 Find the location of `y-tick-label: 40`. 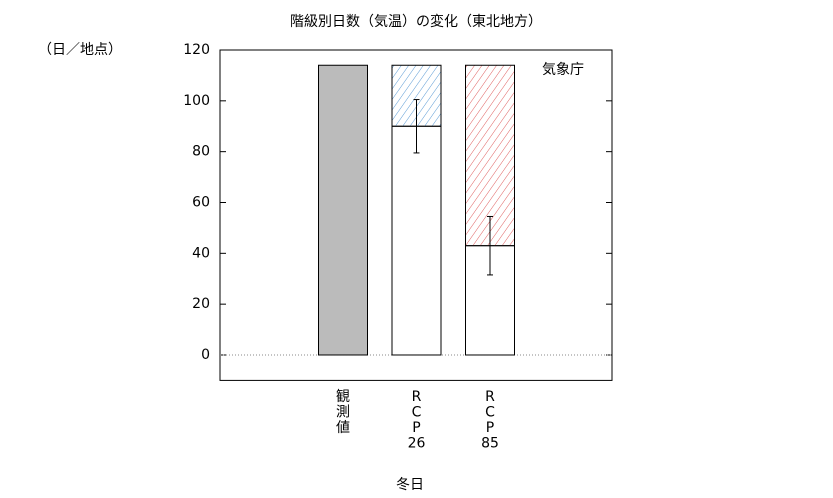

y-tick-label: 40 is located at coordinates (201, 253).